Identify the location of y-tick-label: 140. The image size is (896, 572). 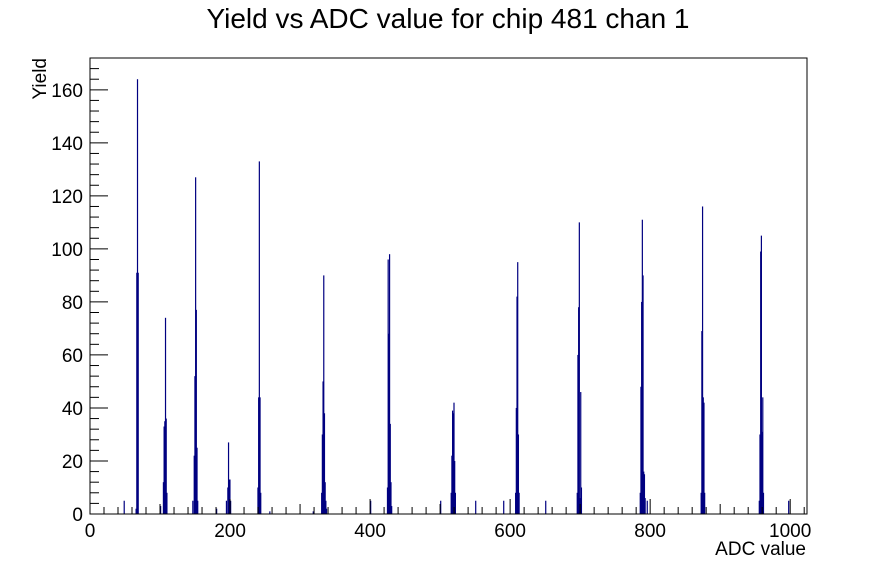
(67, 144).